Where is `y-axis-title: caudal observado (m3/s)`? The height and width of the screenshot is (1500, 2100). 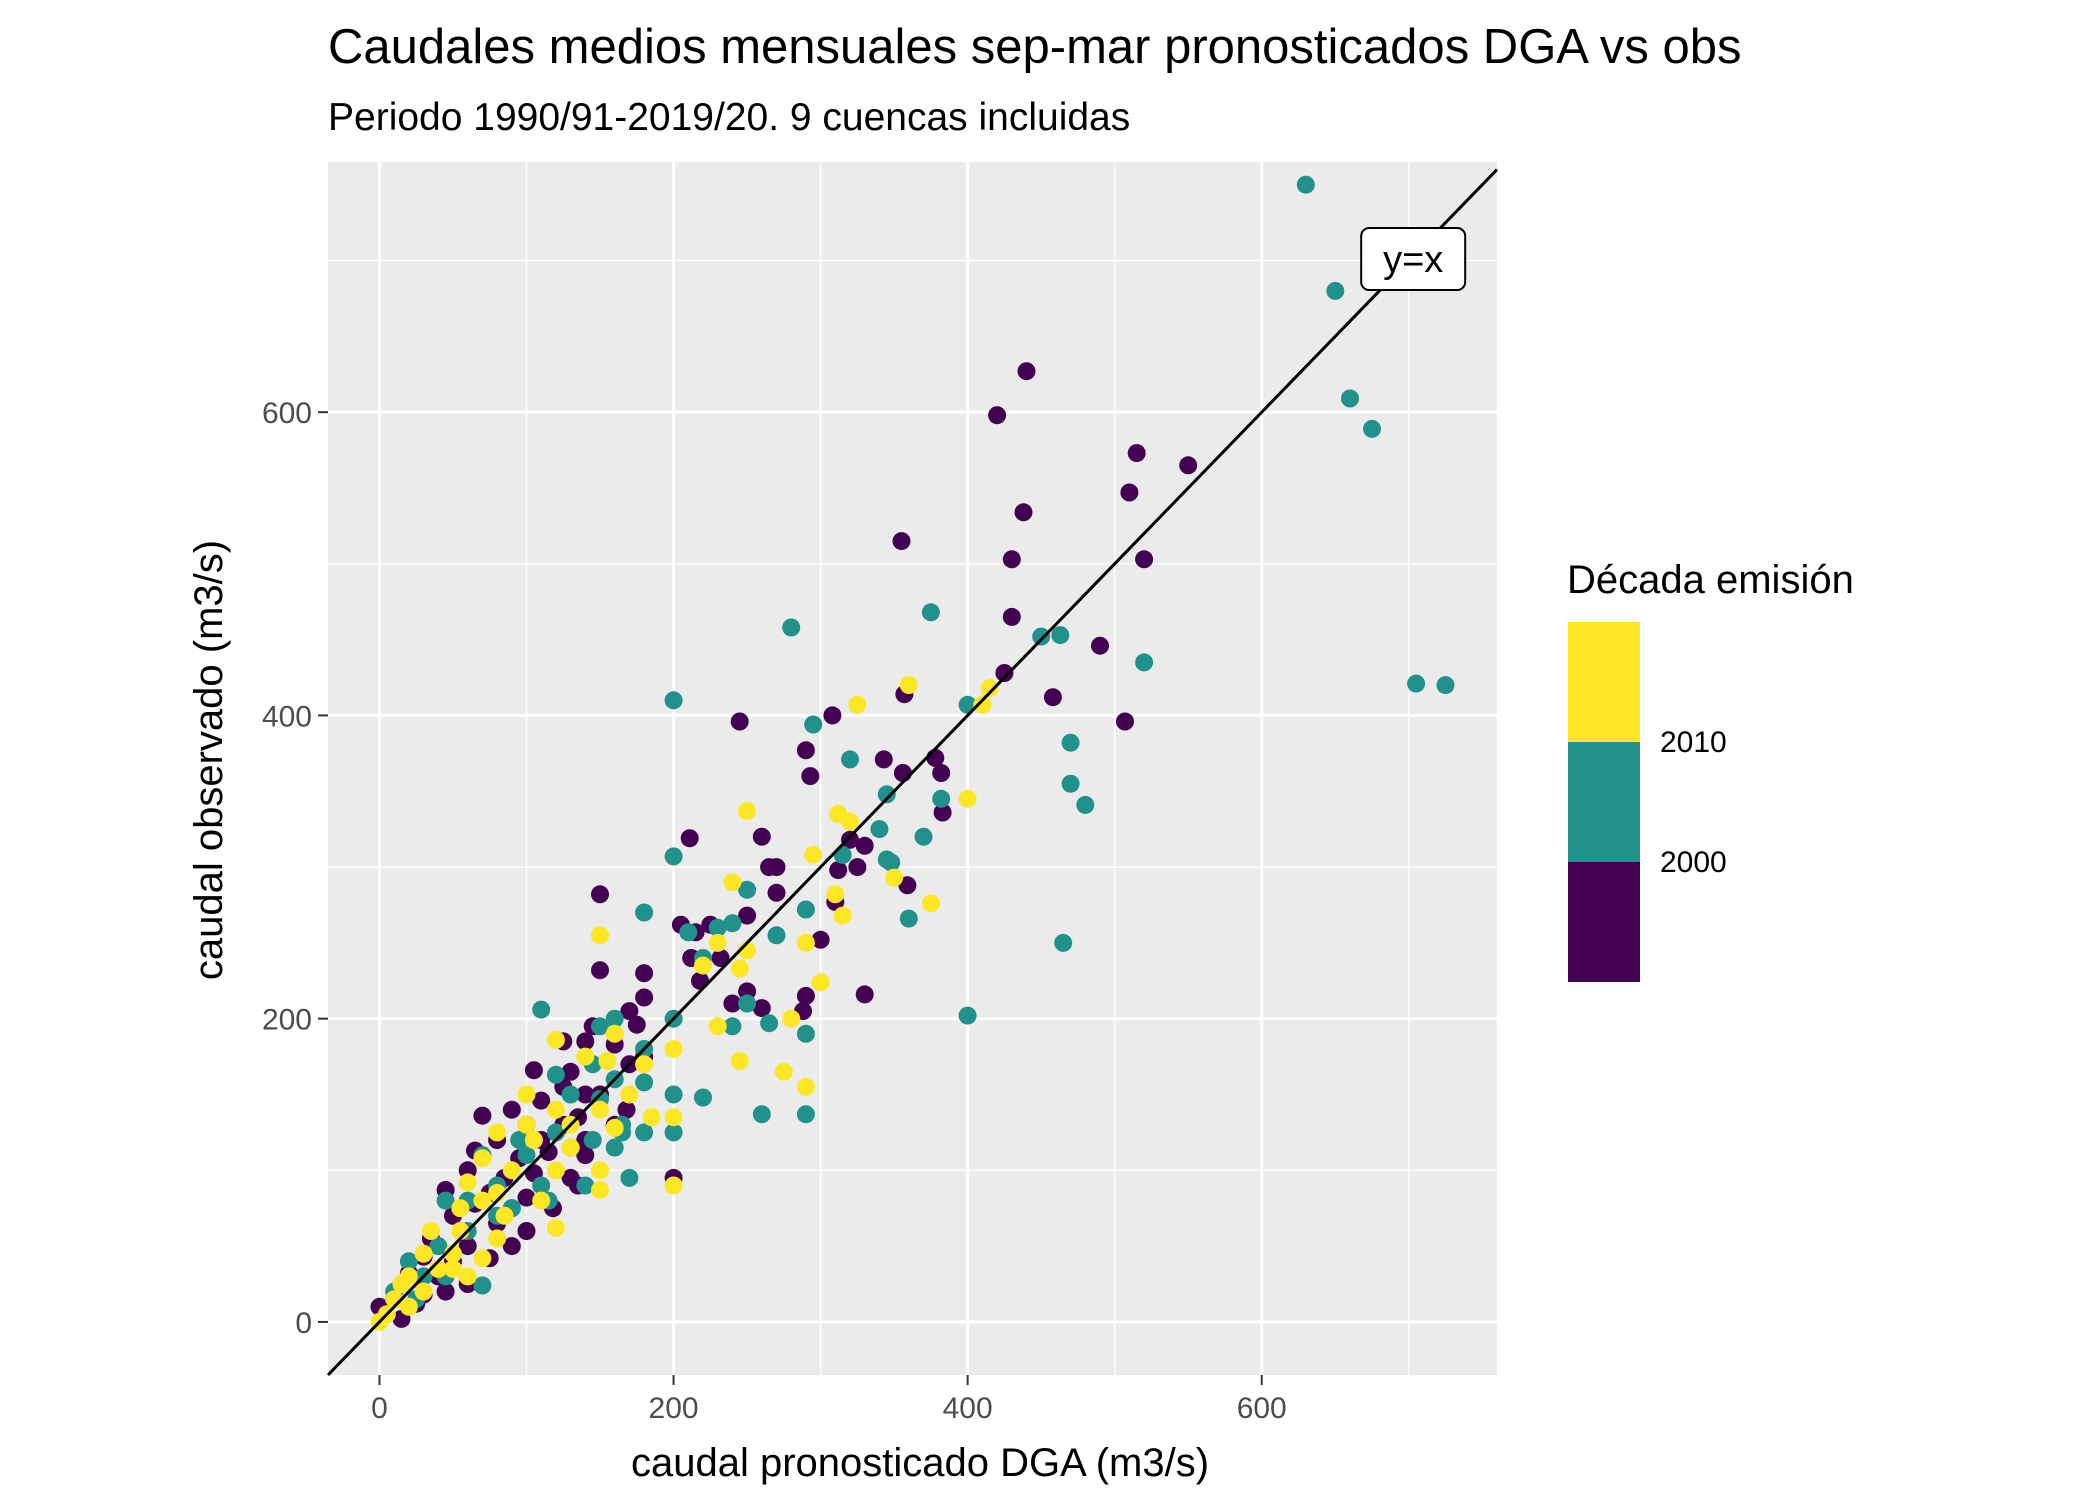
y-axis-title: caudal observado (m3/s) is located at coordinates (209, 760).